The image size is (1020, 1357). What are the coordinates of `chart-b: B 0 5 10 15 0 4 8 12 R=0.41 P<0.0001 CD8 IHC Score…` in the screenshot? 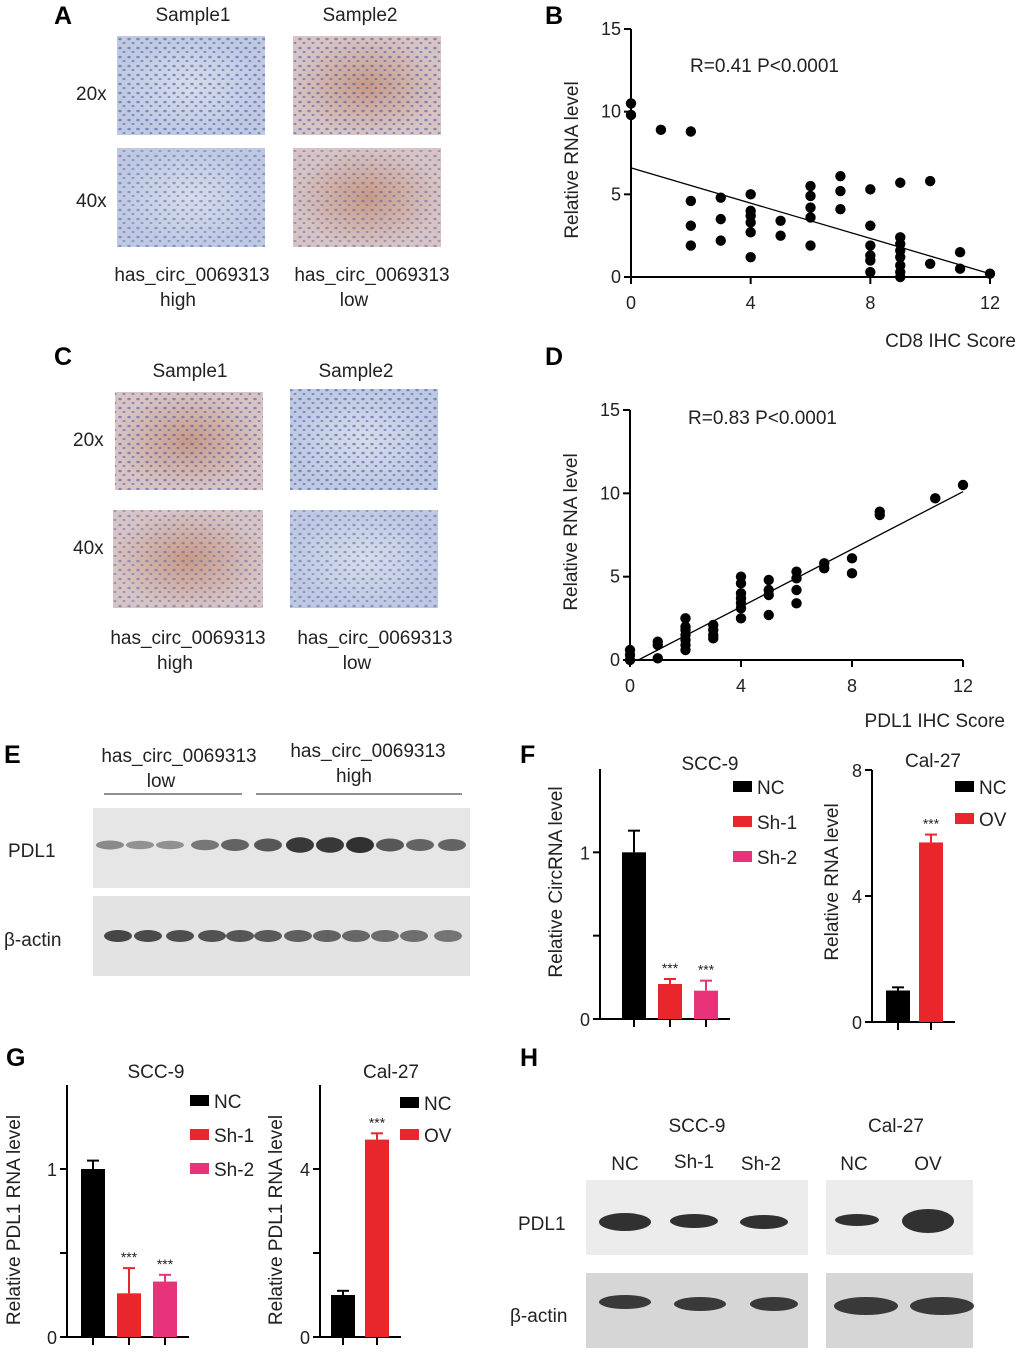 It's located at (780, 177).